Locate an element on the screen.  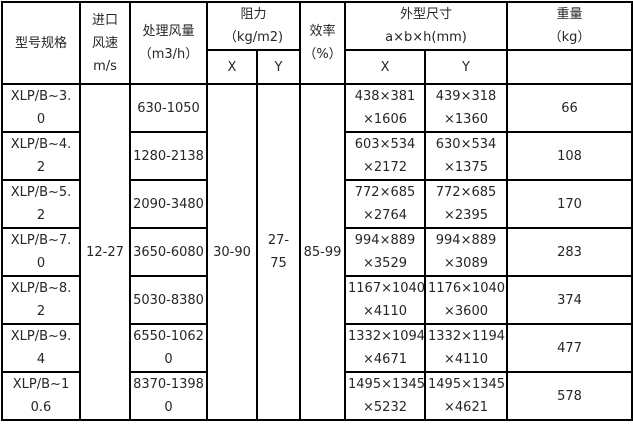
dim-y-cell: 994×889 ×3089 is located at coordinates (466, 252).